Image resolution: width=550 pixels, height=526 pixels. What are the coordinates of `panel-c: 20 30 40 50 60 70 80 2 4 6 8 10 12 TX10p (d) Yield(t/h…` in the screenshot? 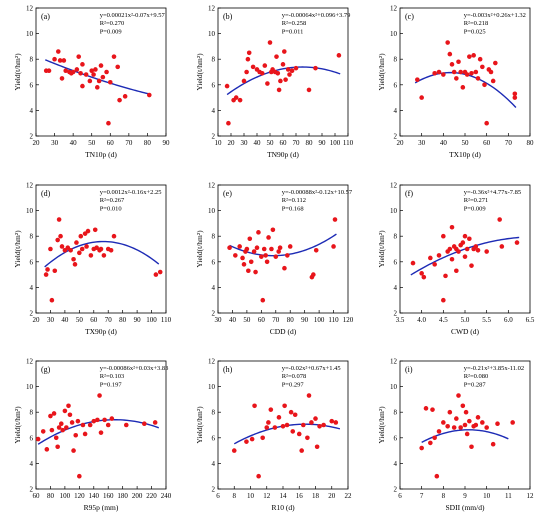 It's located at (455, 82).